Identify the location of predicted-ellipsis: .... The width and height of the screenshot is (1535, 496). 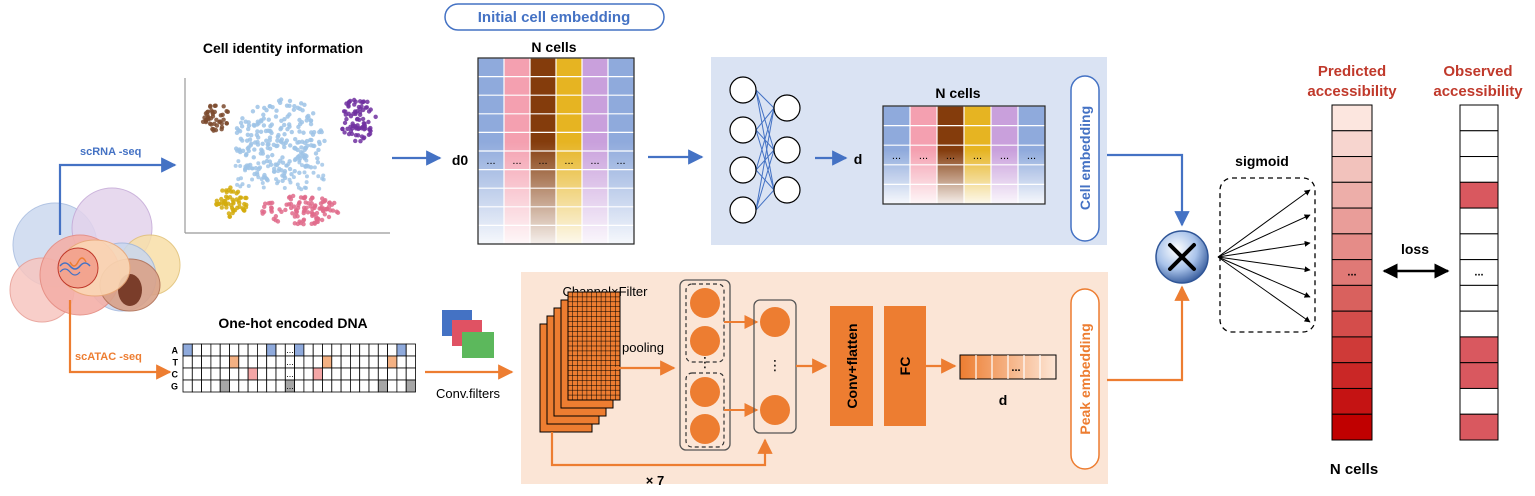
(1351, 273).